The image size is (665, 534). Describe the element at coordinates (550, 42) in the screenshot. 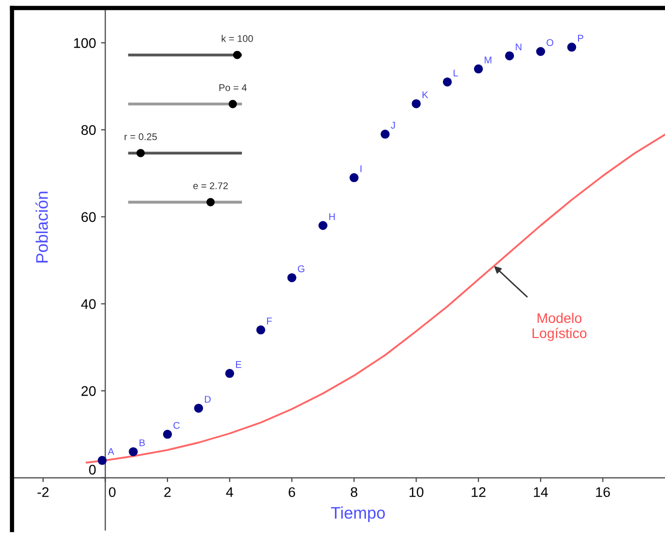

I see `annotation: O` at that location.